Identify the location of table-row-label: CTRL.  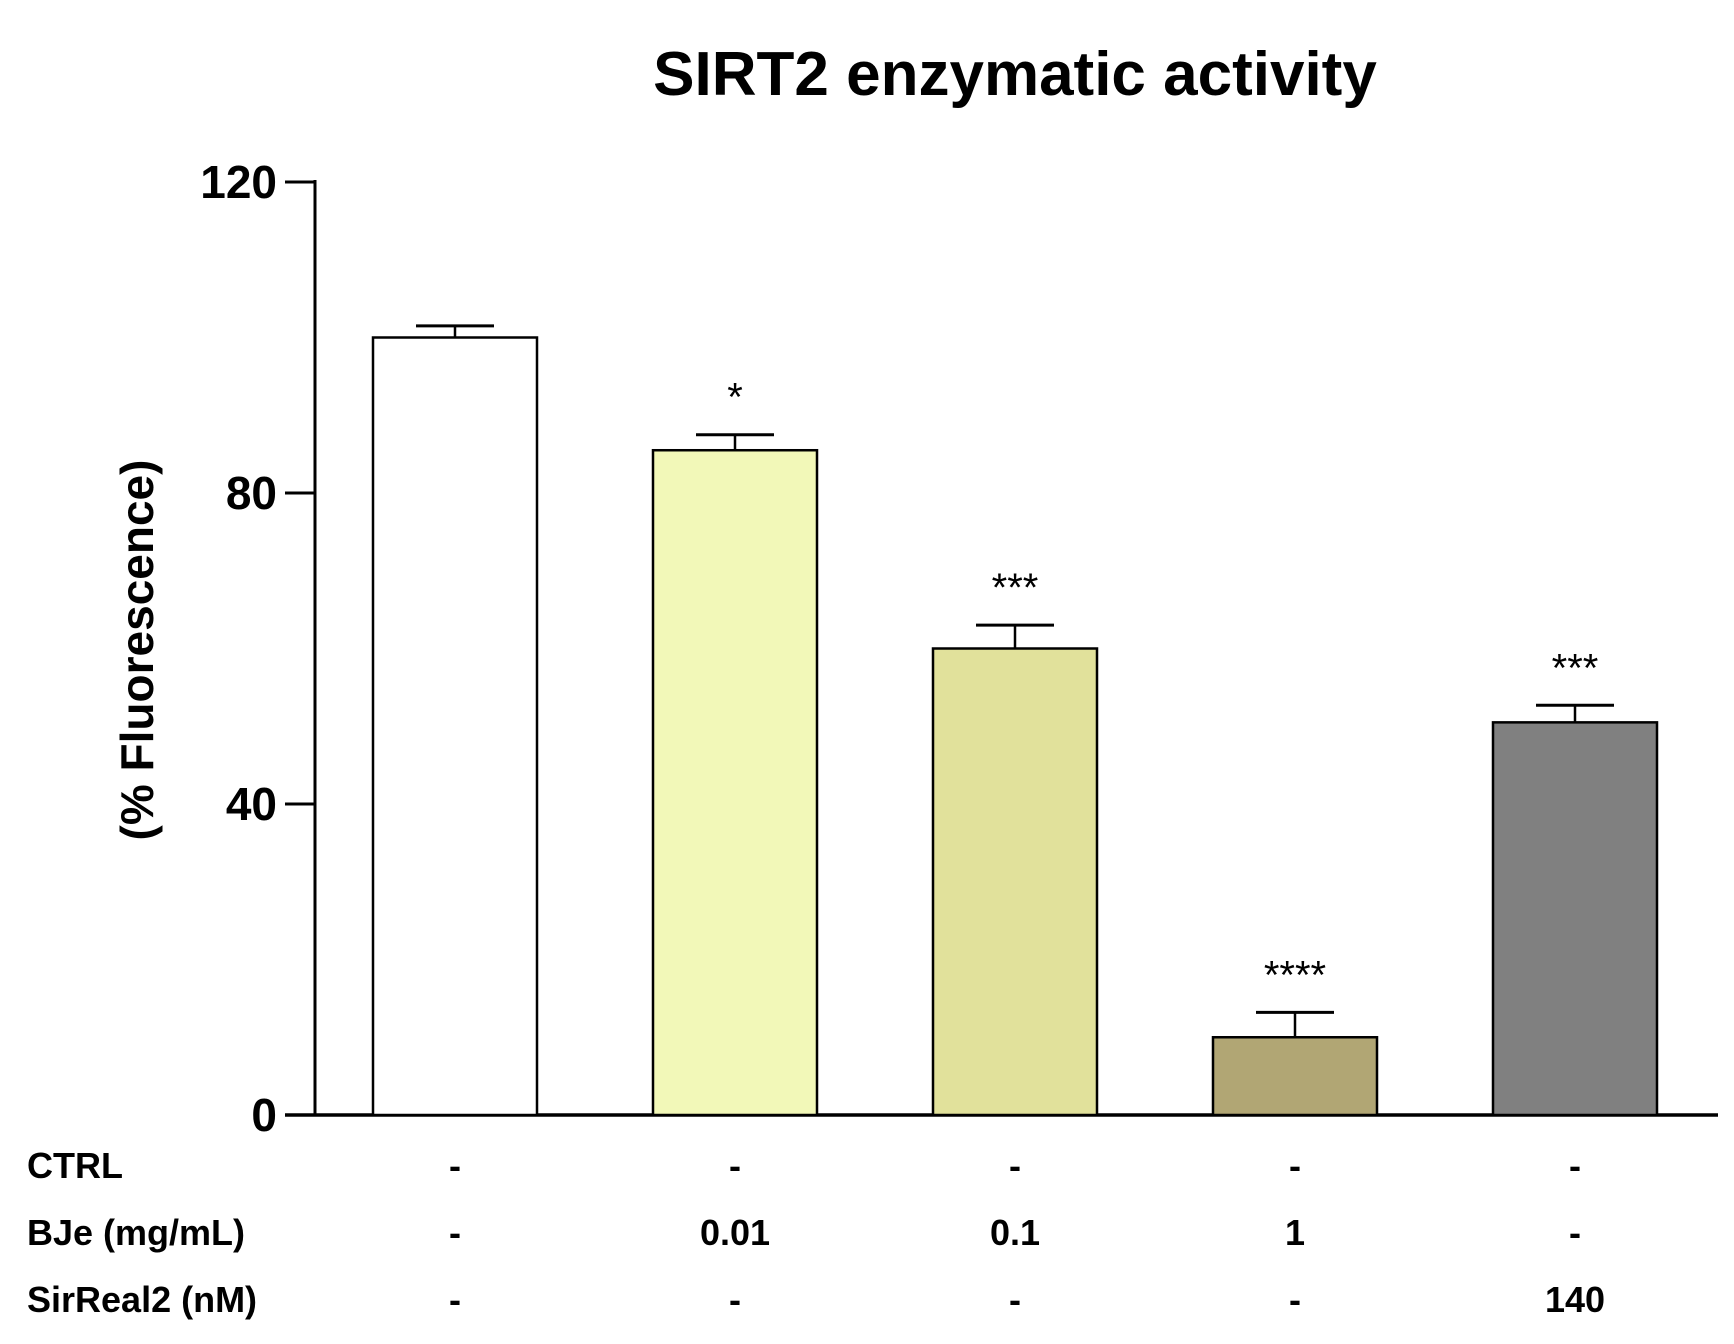
(75, 1165).